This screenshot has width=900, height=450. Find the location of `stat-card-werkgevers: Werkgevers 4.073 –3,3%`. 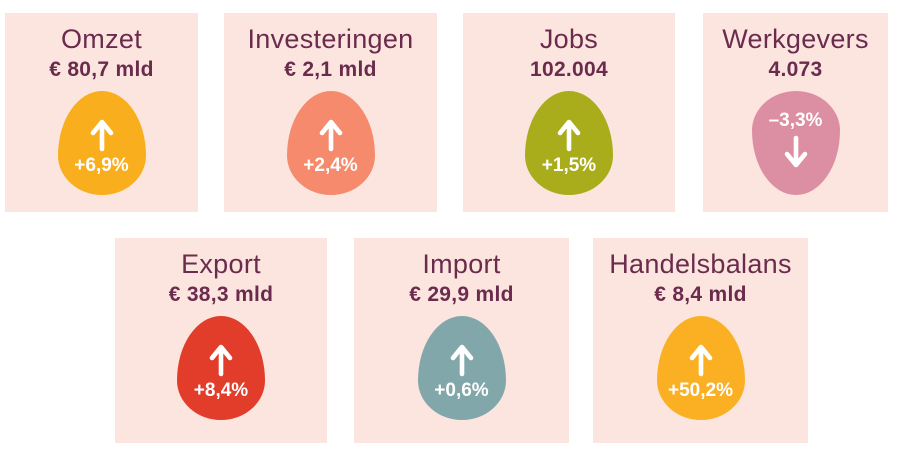

stat-card-werkgevers: Werkgevers 4.073 –3,3% is located at coordinates (795, 112).